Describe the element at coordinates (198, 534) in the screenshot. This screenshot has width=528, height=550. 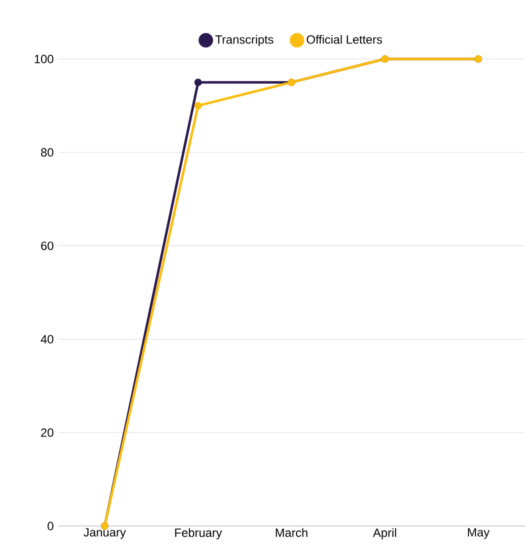
I see `x-tick-label: February` at that location.